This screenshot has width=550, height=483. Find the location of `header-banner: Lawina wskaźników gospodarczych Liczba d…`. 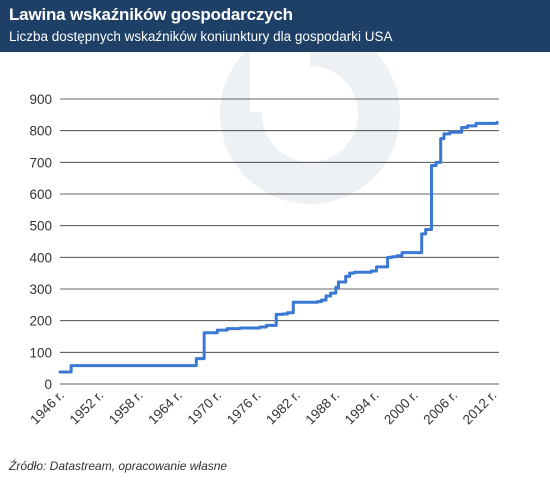

header-banner: Lawina wskaźników gospodarczych Liczba d… is located at coordinates (275, 26).